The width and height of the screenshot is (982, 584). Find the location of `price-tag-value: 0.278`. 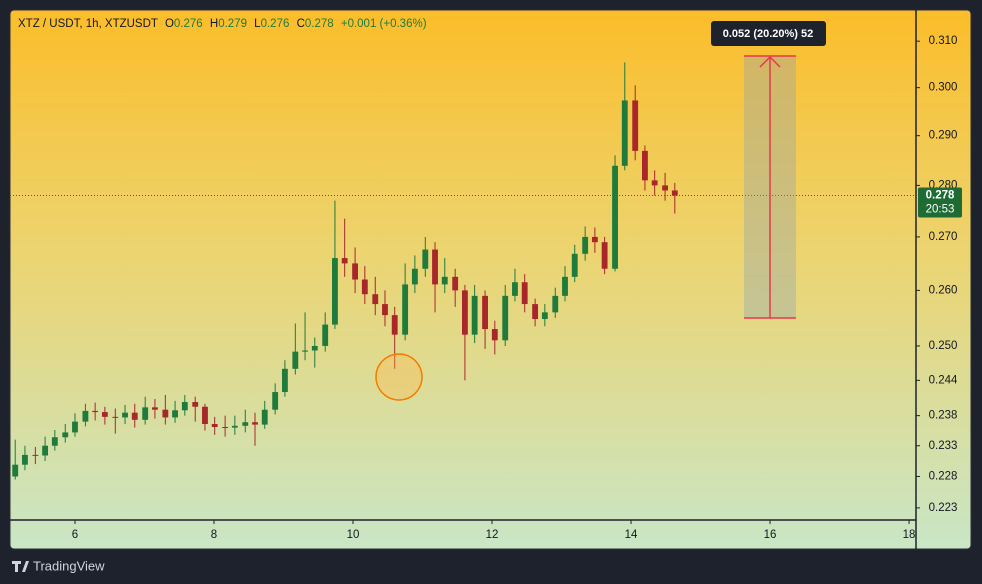

price-tag-value: 0.278 is located at coordinates (940, 196).